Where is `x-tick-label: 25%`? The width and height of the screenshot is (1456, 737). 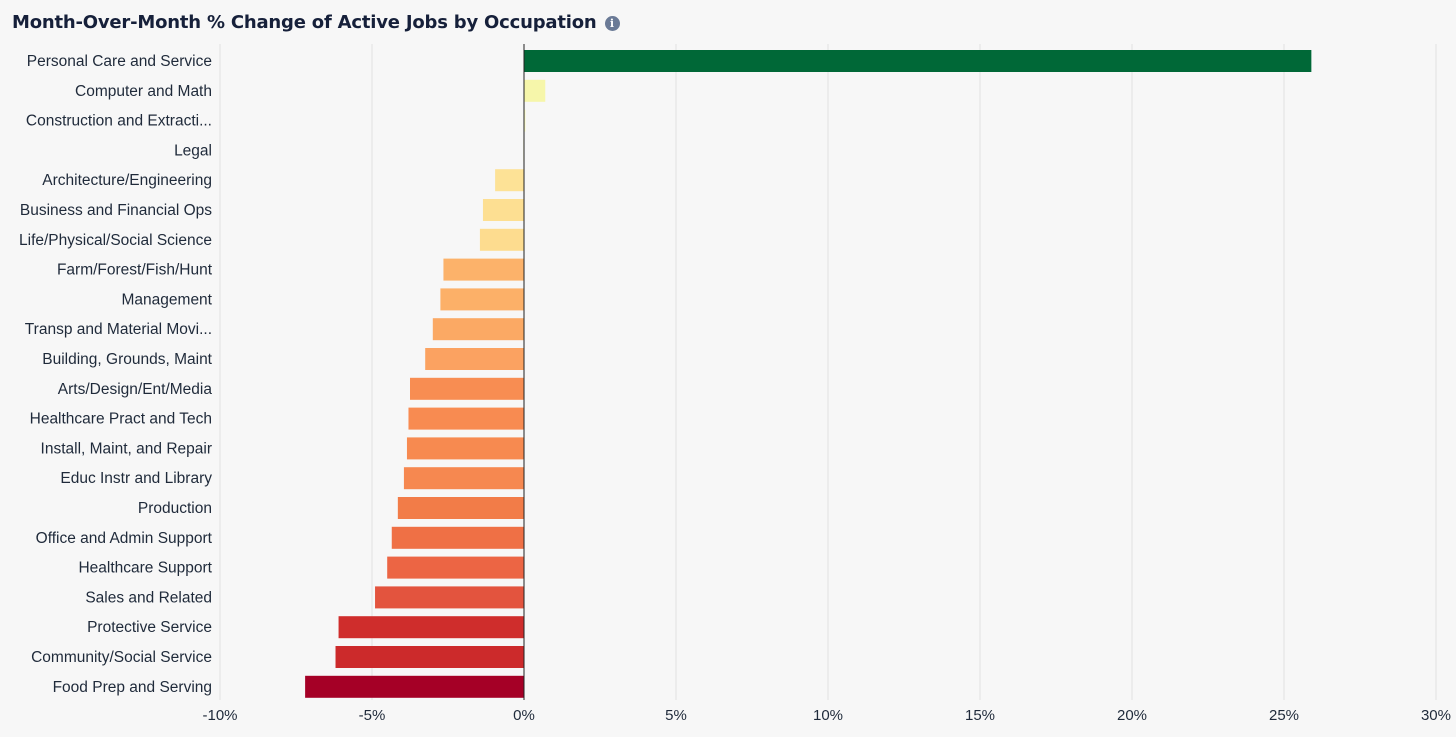
x-tick-label: 25% is located at coordinates (1284, 715).